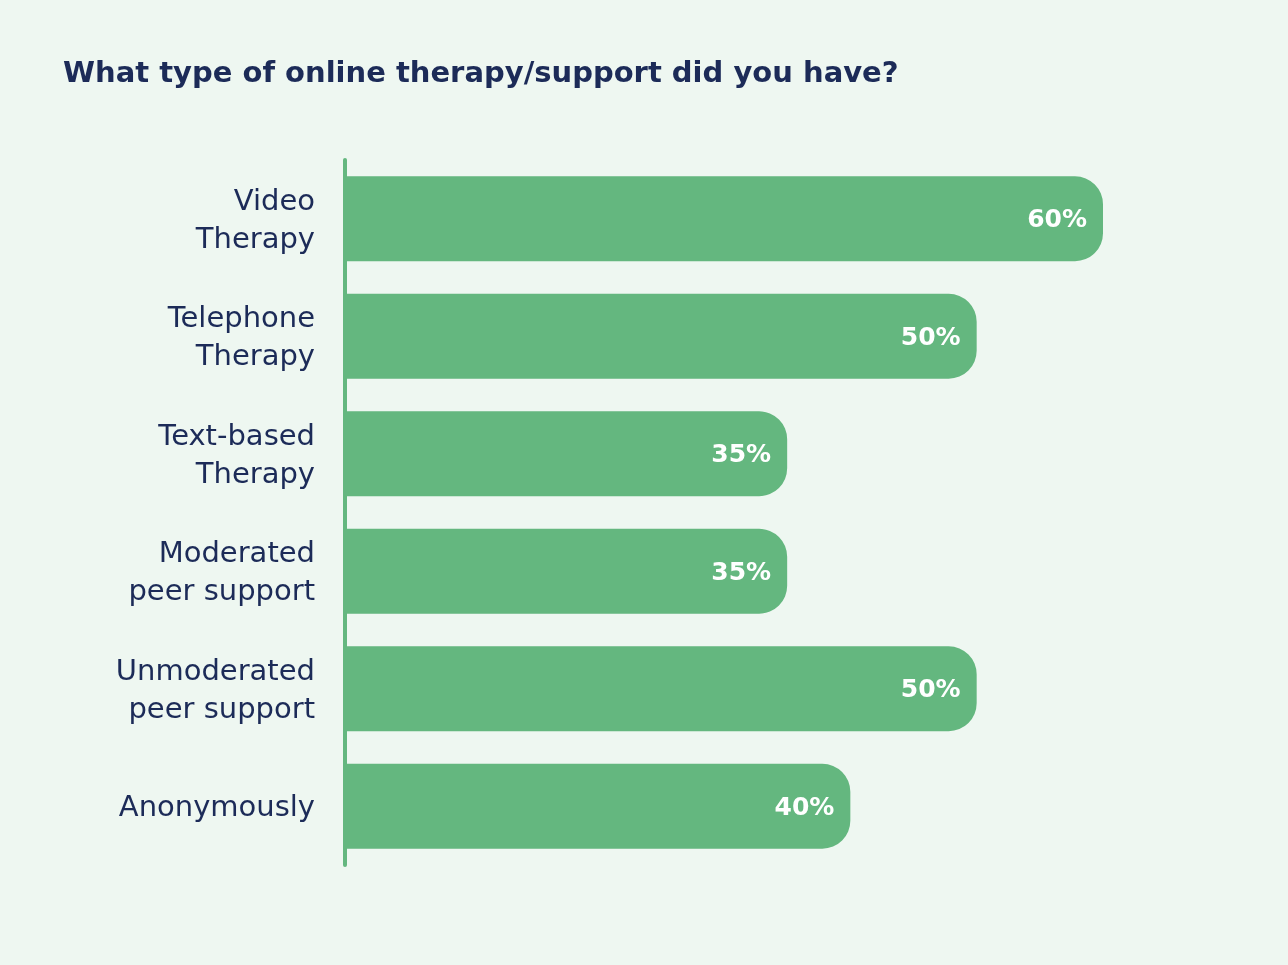 The image size is (1288, 965). I want to click on chart-title: What type of online therapy/support did you have?, so click(481, 71).